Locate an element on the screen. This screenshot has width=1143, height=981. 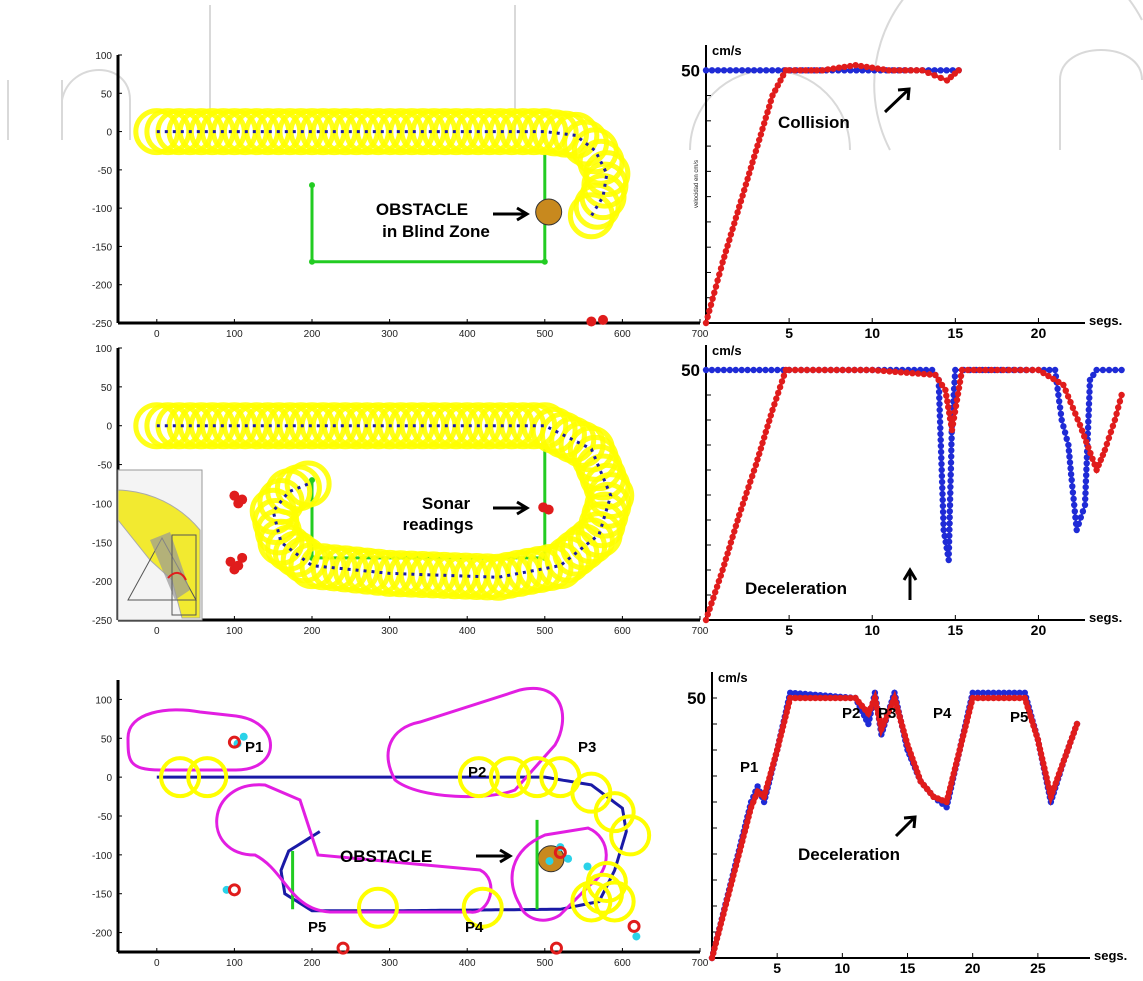
point-label-p3: P3 is located at coordinates (587, 747).